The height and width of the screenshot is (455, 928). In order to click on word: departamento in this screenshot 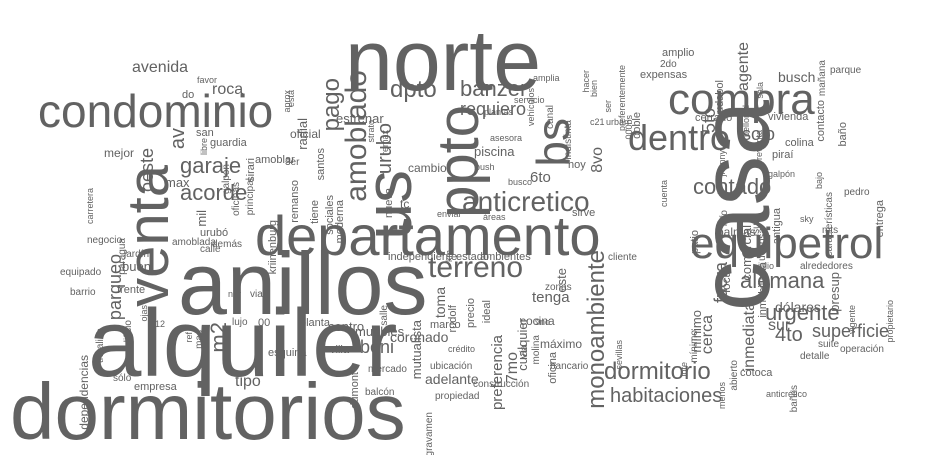, I will do `click(428, 235)`.